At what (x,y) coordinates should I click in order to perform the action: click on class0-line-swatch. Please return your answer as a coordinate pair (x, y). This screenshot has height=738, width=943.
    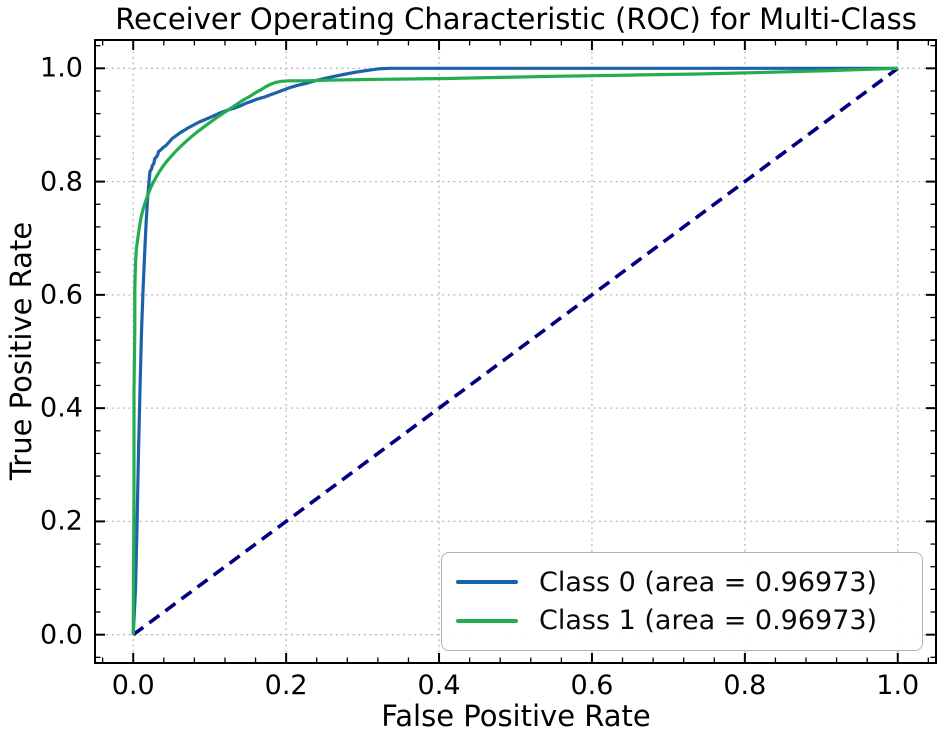
    Looking at the image, I should click on (487, 582).